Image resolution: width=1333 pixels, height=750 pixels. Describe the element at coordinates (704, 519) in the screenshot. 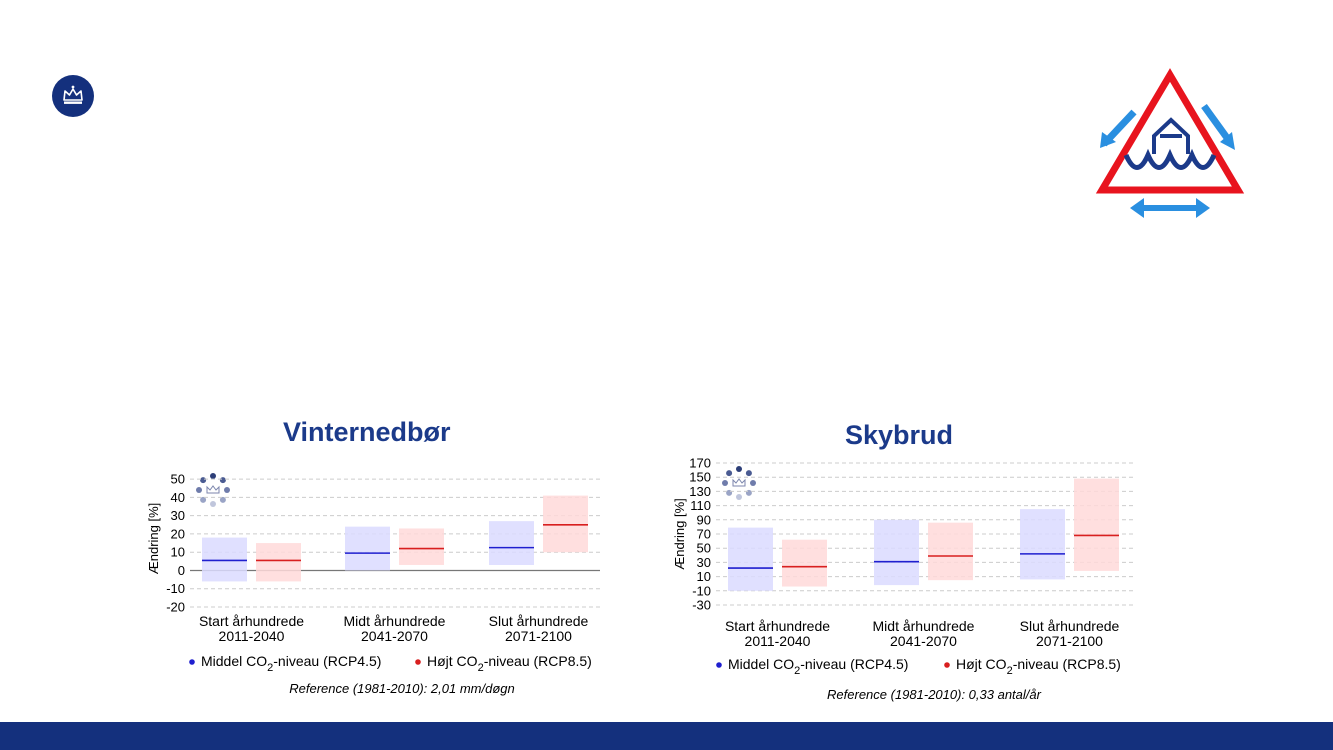

I see `y-tick-label: 90` at that location.